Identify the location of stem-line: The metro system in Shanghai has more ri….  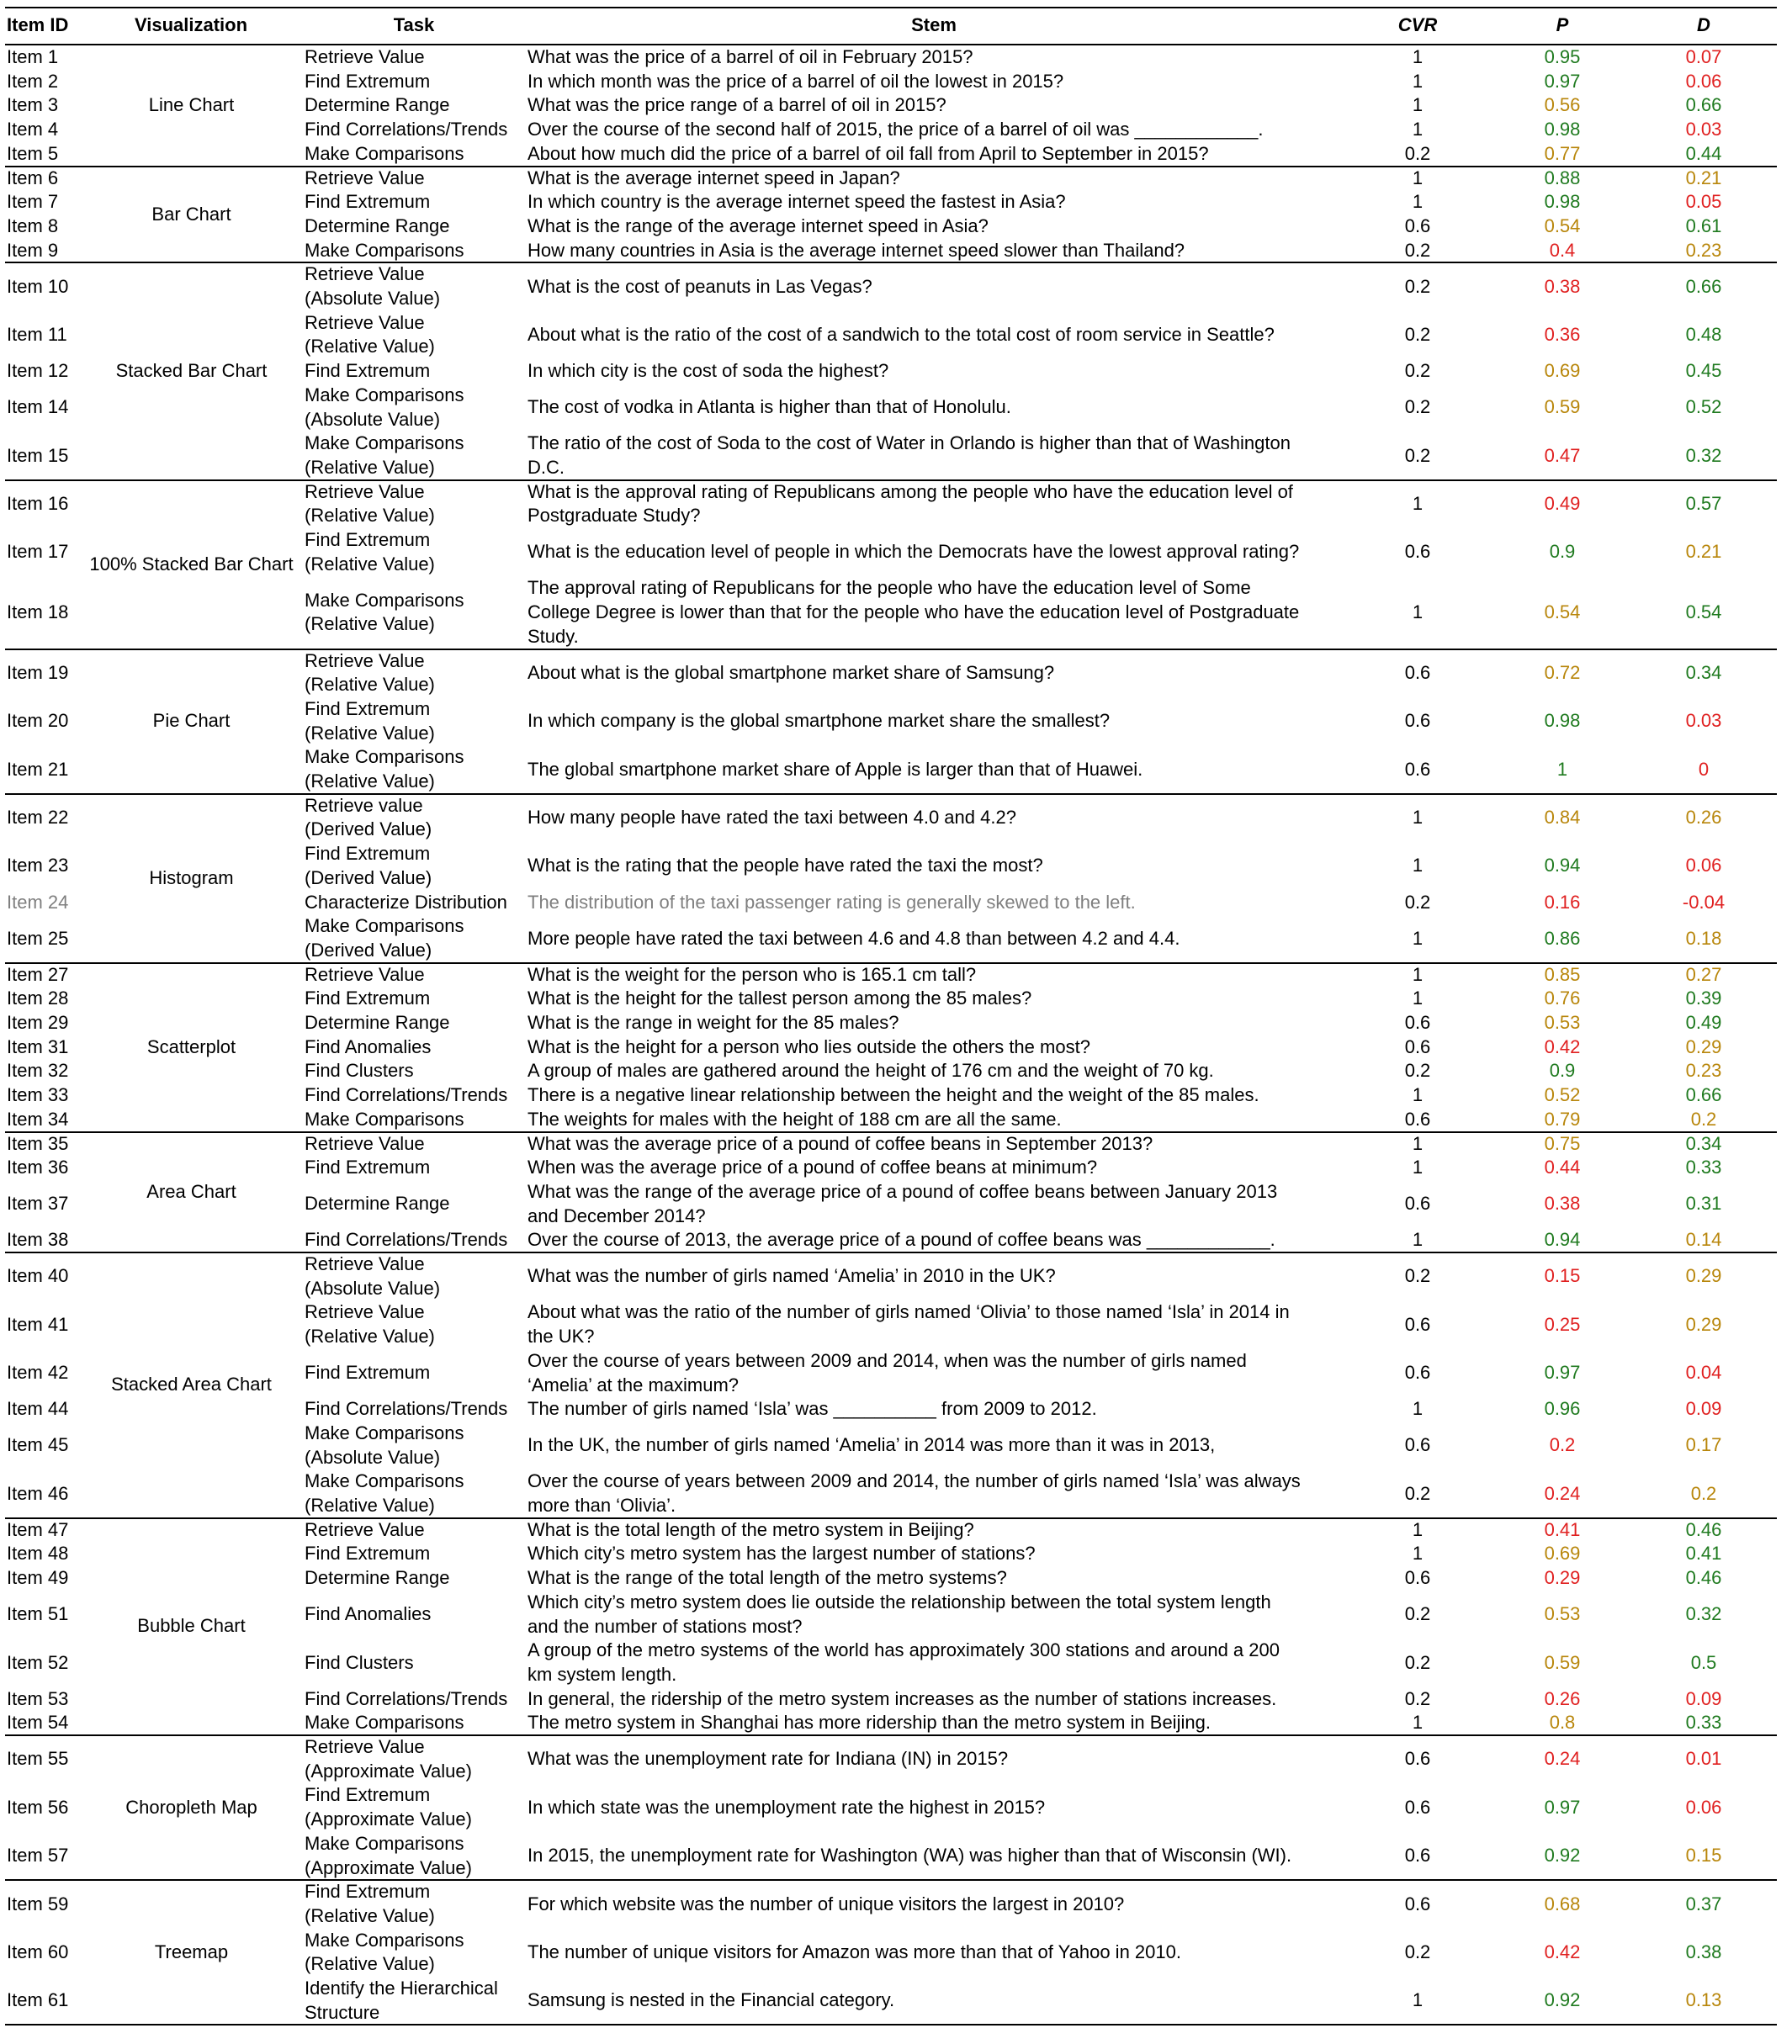
(869, 1723).